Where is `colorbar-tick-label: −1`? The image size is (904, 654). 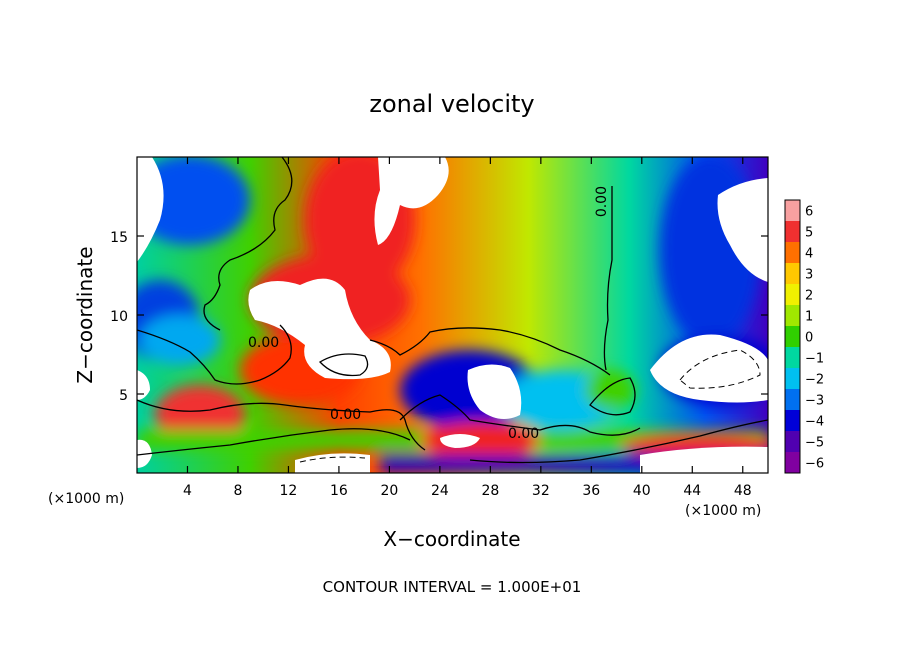
colorbar-tick-label: −1 is located at coordinates (814, 359).